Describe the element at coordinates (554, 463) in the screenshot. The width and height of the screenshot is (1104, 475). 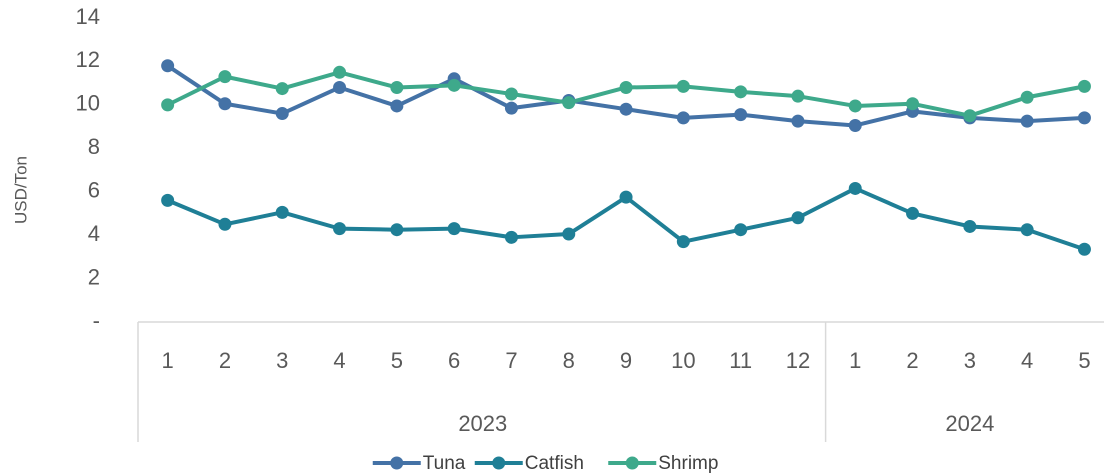
I see `legend-label: Catfish` at that location.